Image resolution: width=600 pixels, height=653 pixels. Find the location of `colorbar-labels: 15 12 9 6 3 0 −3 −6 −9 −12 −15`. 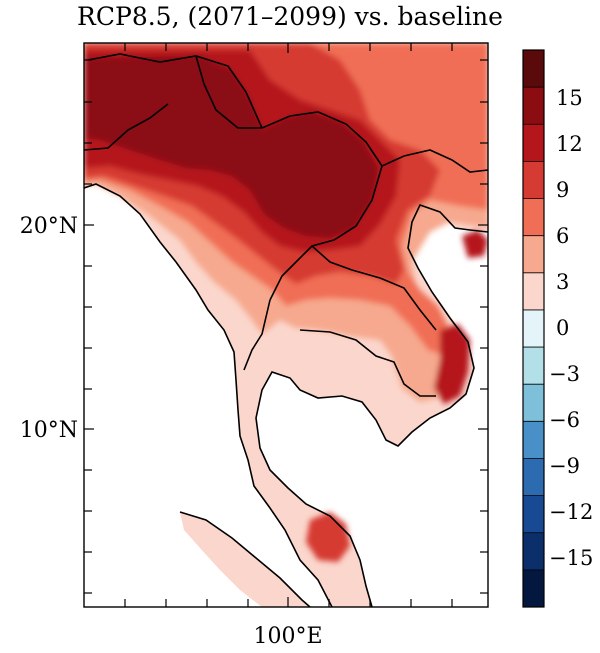

colorbar-labels: 15 12 9 6 3 0 −3 −6 −9 −12 −15 is located at coordinates (571, 328).